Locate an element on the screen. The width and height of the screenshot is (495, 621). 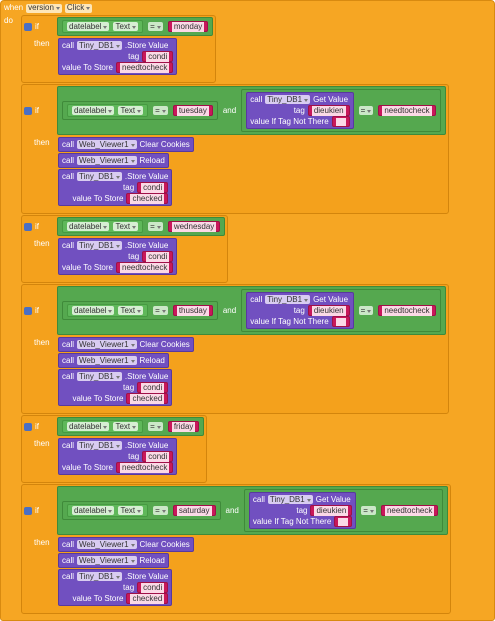
text-block: thusday is located at coordinates (192, 310).